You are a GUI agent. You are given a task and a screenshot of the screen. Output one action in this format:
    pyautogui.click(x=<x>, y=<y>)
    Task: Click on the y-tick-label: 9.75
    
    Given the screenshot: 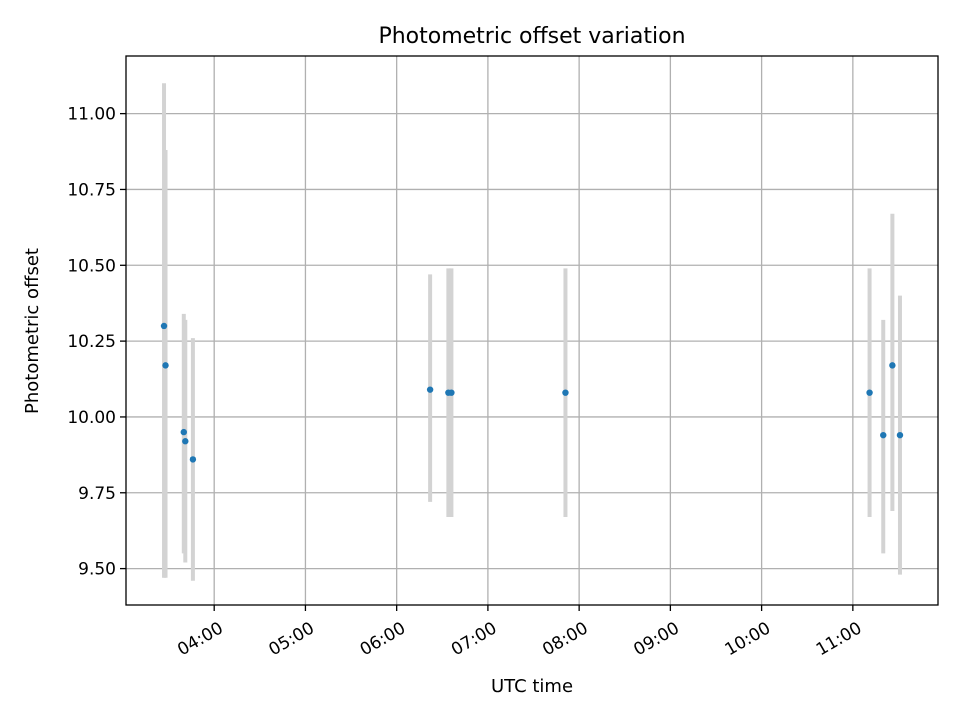 What is the action you would take?
    pyautogui.click(x=97, y=494)
    